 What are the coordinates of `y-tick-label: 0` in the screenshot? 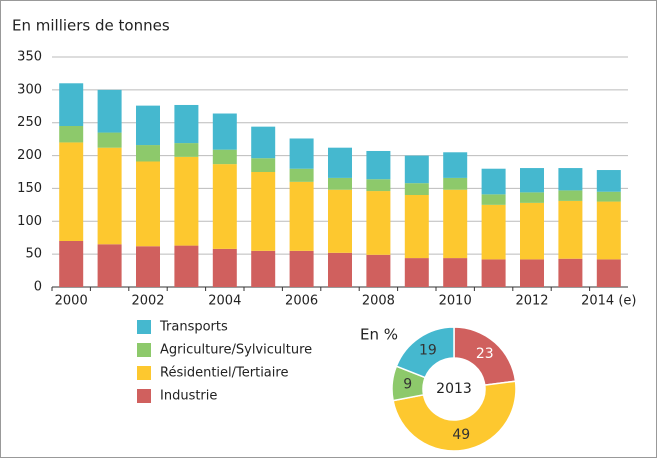 It's located at (38, 287).